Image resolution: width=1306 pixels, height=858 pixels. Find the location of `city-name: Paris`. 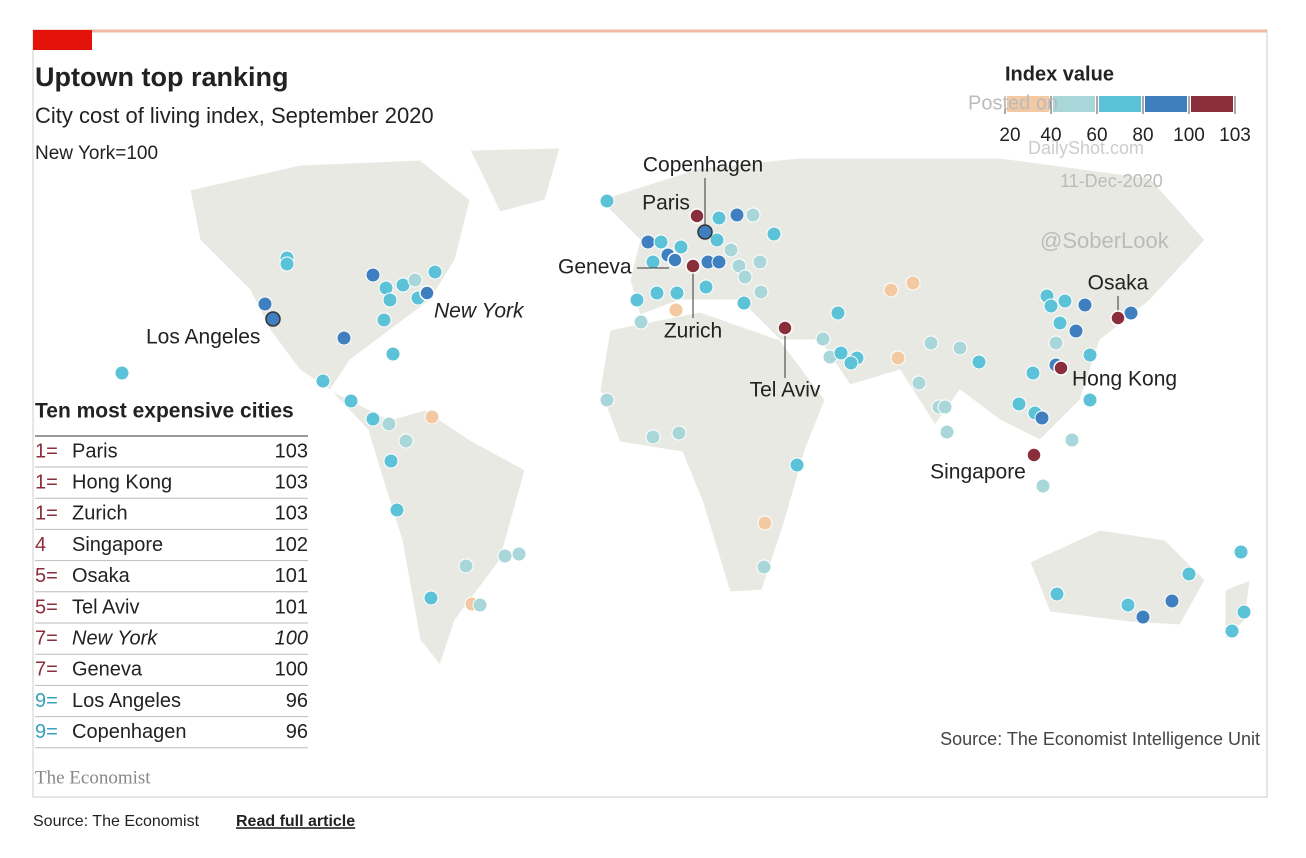

city-name: Paris is located at coordinates (95, 451).